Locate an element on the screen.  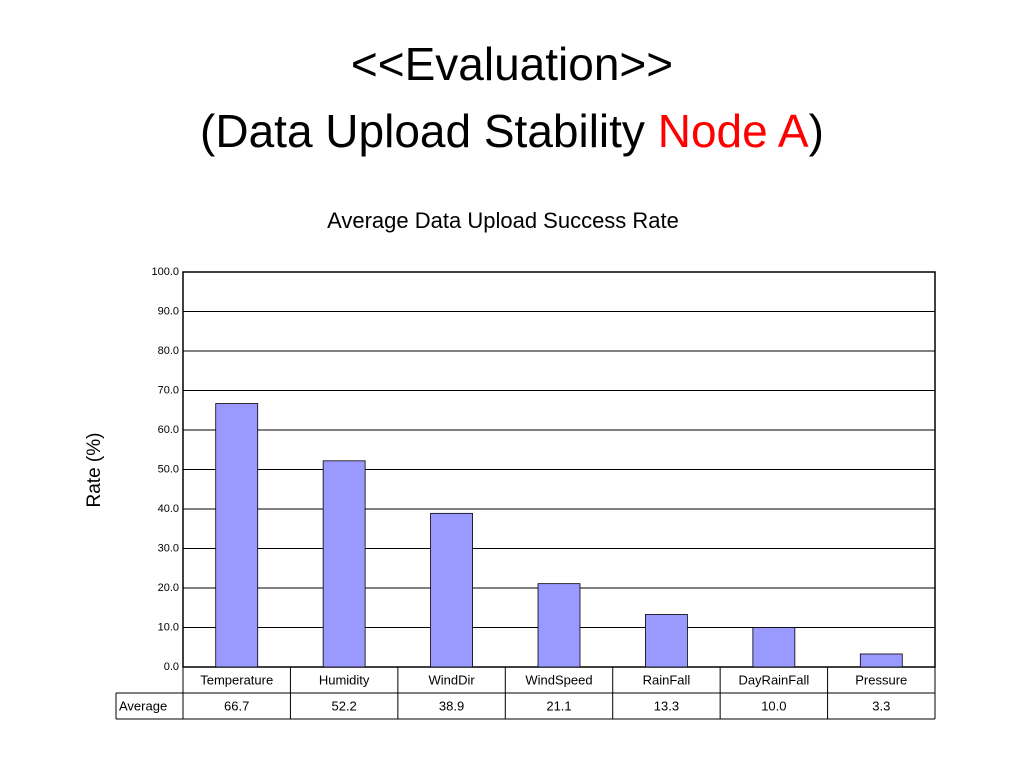
x-tick-label: Humidity is located at coordinates (344, 679).